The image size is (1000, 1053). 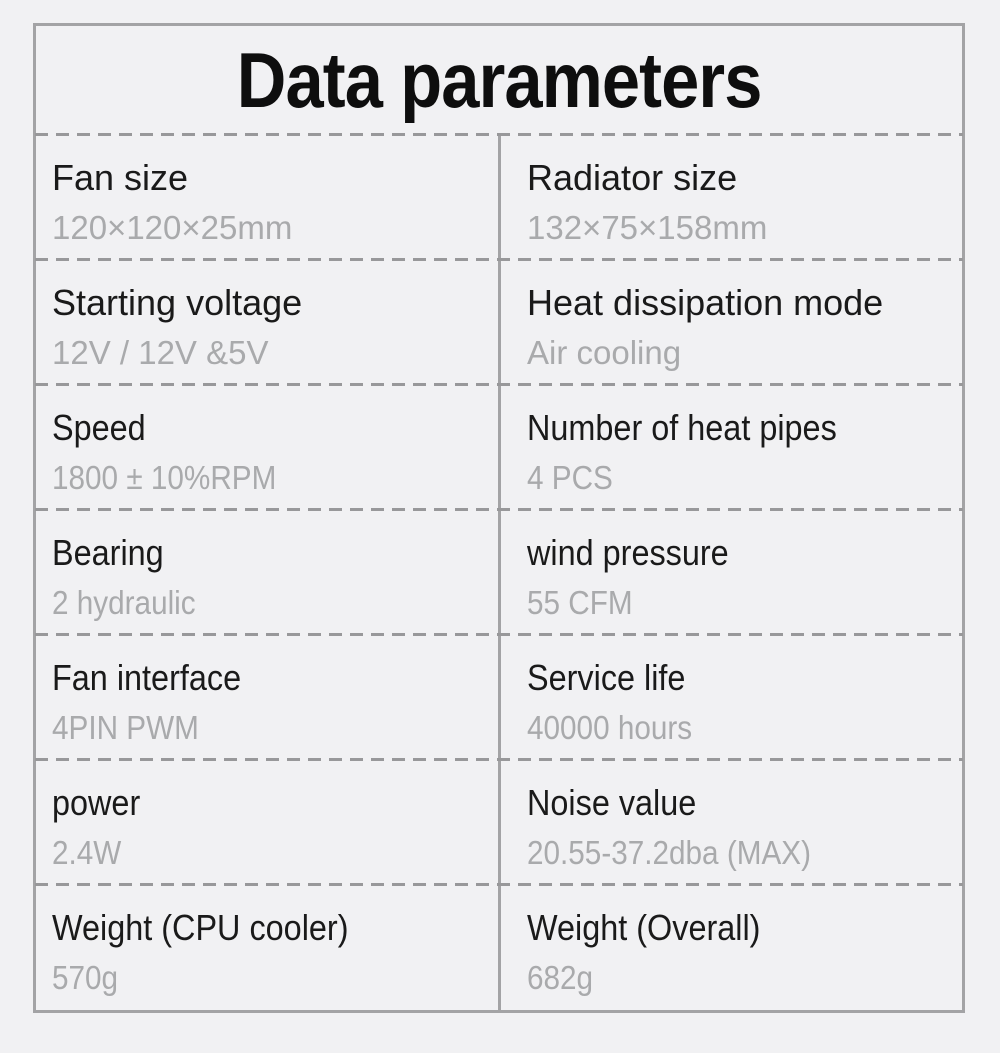 What do you see at coordinates (172, 228) in the screenshot?
I see `spec-value: 120×120×25mm` at bounding box center [172, 228].